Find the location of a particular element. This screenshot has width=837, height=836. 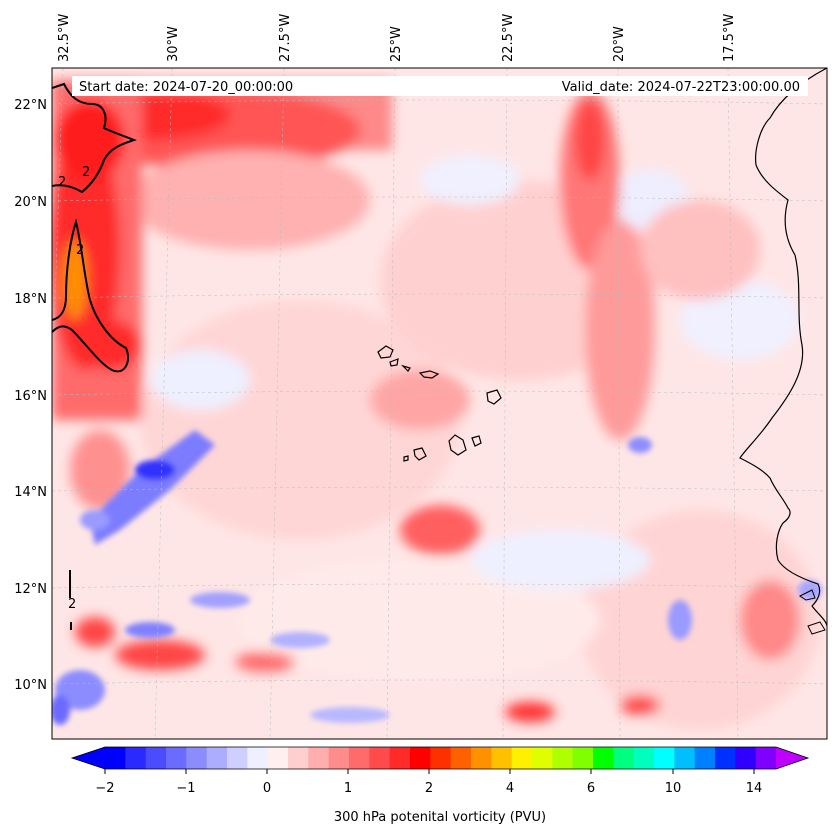

lat-label: 14°N is located at coordinates (30, 492).